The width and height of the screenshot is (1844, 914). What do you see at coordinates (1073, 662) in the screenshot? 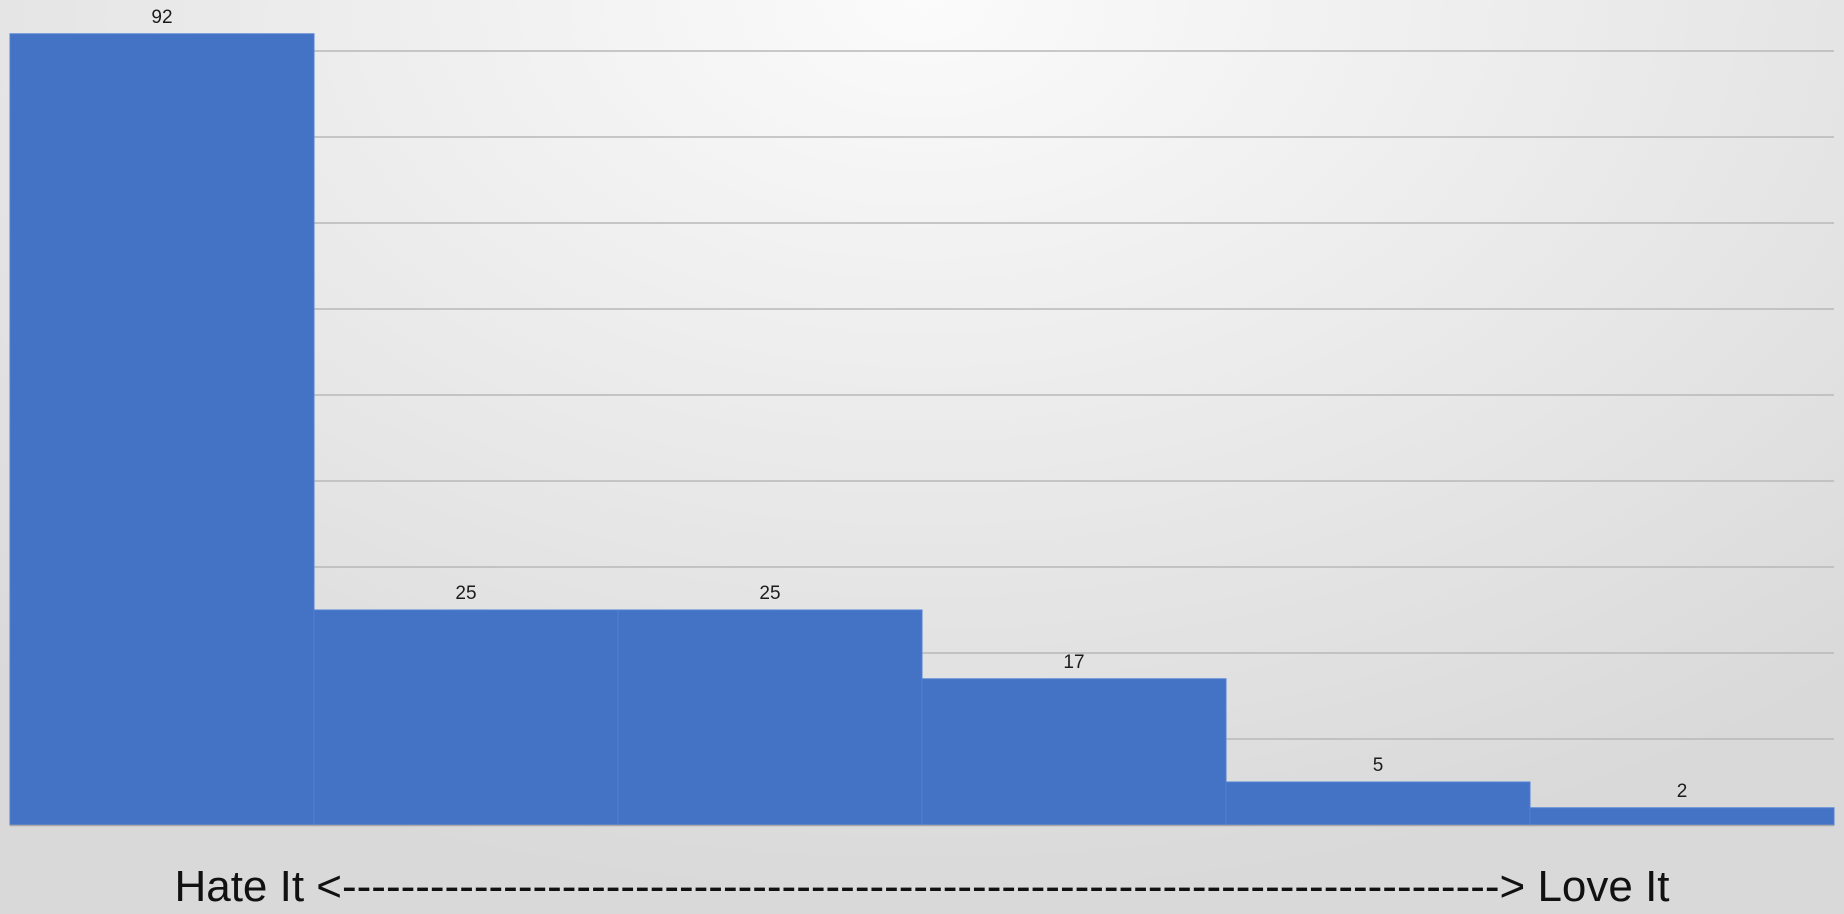
I see `data-label: 17` at bounding box center [1073, 662].